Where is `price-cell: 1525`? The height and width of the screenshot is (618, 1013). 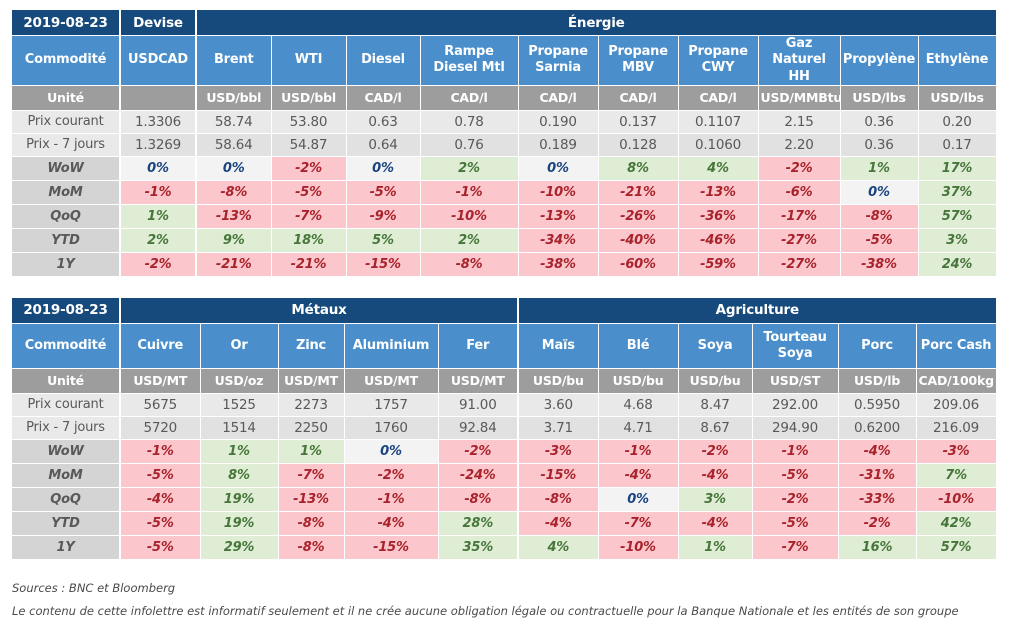
price-cell: 1525 is located at coordinates (239, 405).